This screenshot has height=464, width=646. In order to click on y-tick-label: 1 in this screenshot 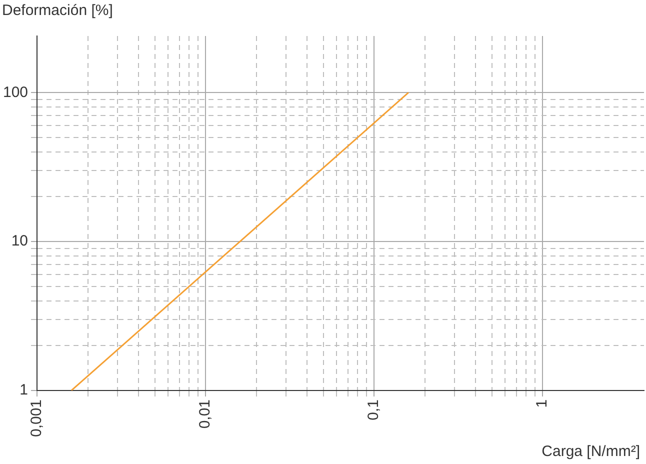, I will do `click(24, 390)`.